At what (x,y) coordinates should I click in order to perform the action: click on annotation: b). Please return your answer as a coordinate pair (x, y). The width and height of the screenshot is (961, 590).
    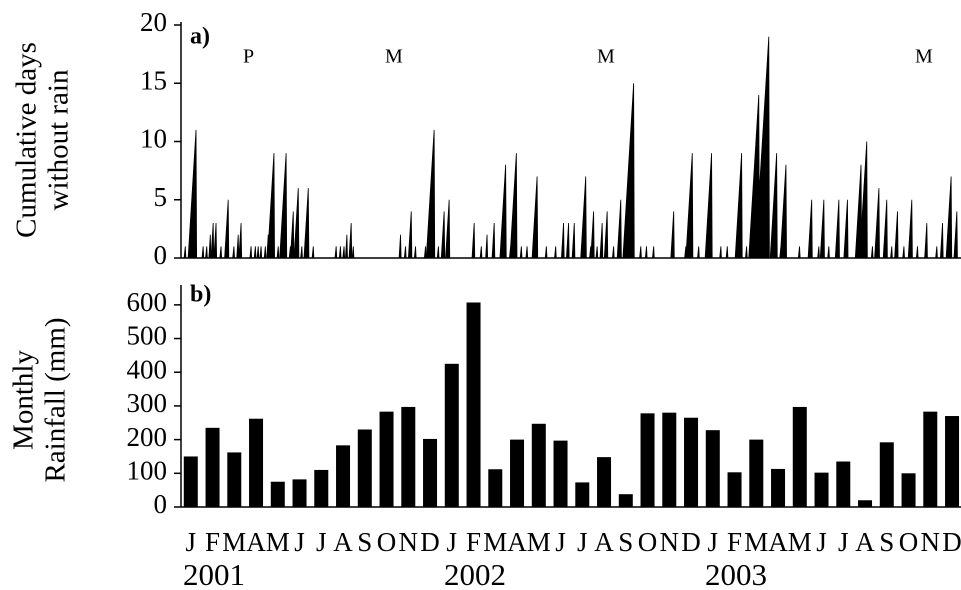
    Looking at the image, I should click on (200, 295).